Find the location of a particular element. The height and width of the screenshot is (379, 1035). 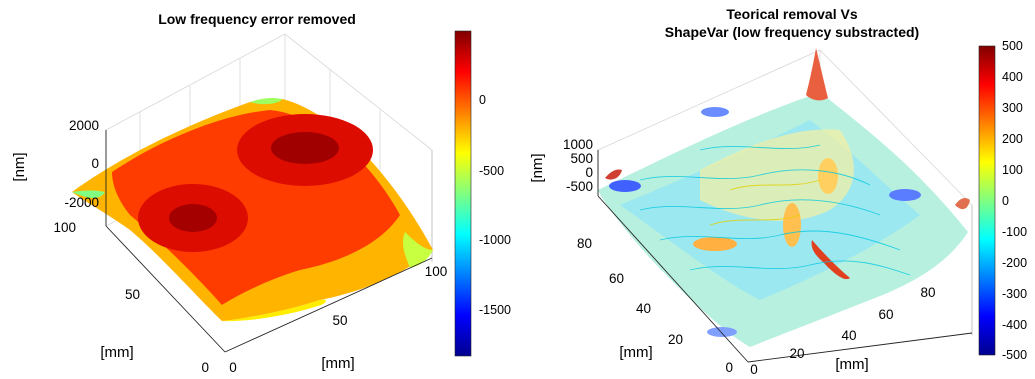

x-tick-label: 20 is located at coordinates (796, 353).